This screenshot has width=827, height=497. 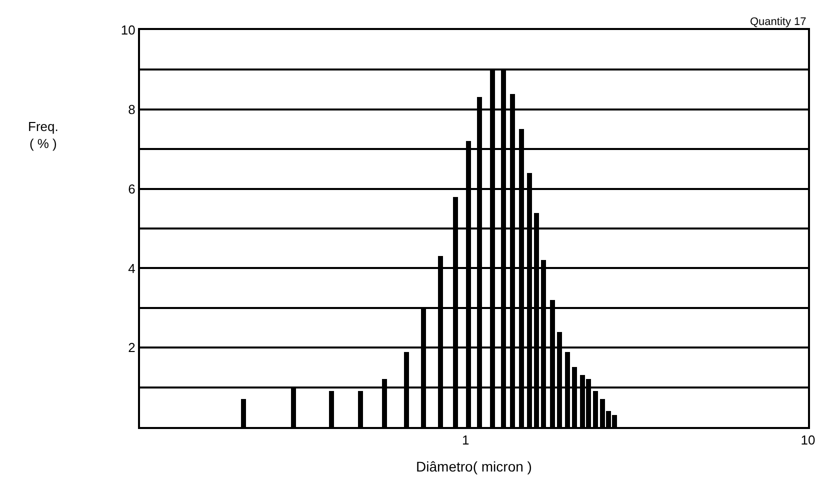 I want to click on y-tick-label: 2, so click(x=132, y=348).